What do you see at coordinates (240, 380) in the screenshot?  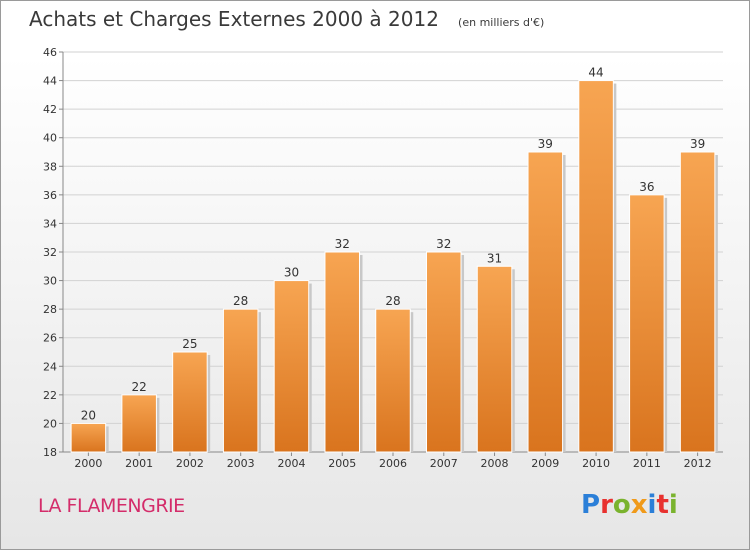 I see `bar-2003` at bounding box center [240, 380].